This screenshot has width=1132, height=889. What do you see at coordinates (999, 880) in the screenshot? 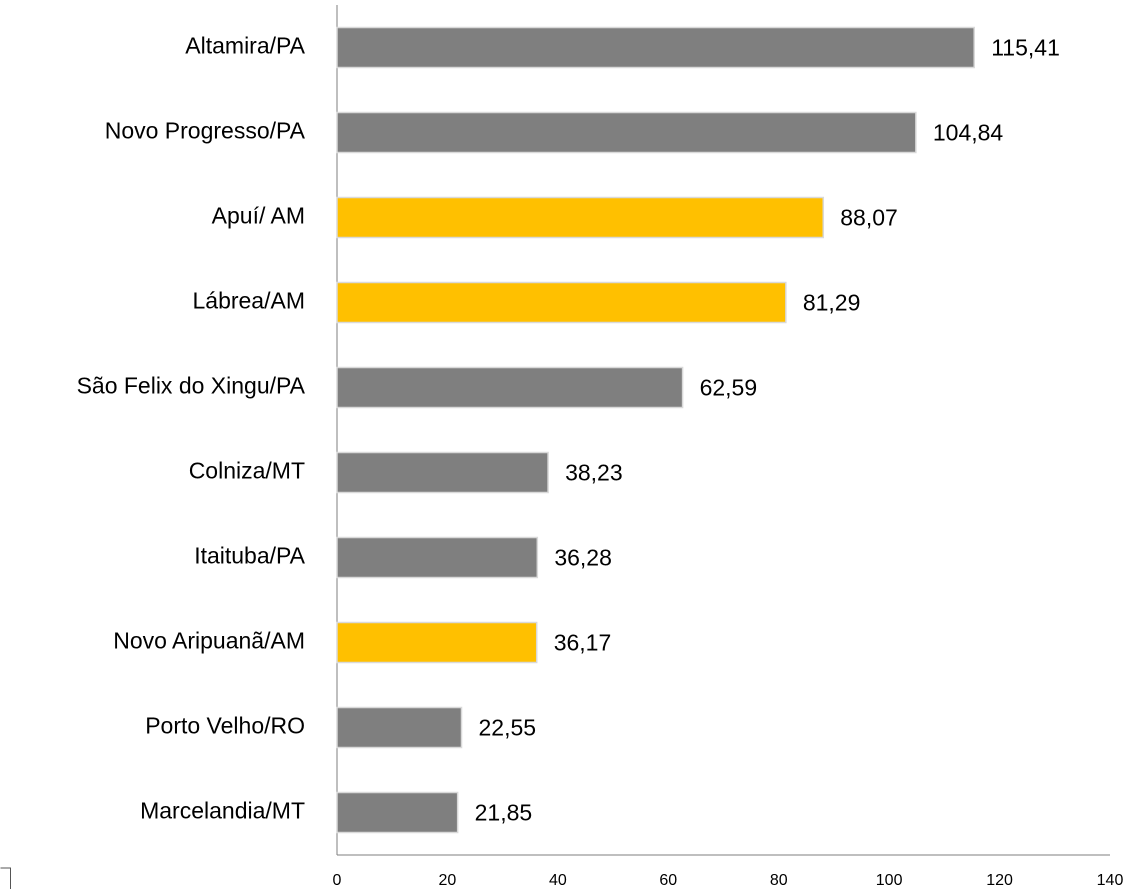
I see `x-tick-label: 120` at bounding box center [999, 880].